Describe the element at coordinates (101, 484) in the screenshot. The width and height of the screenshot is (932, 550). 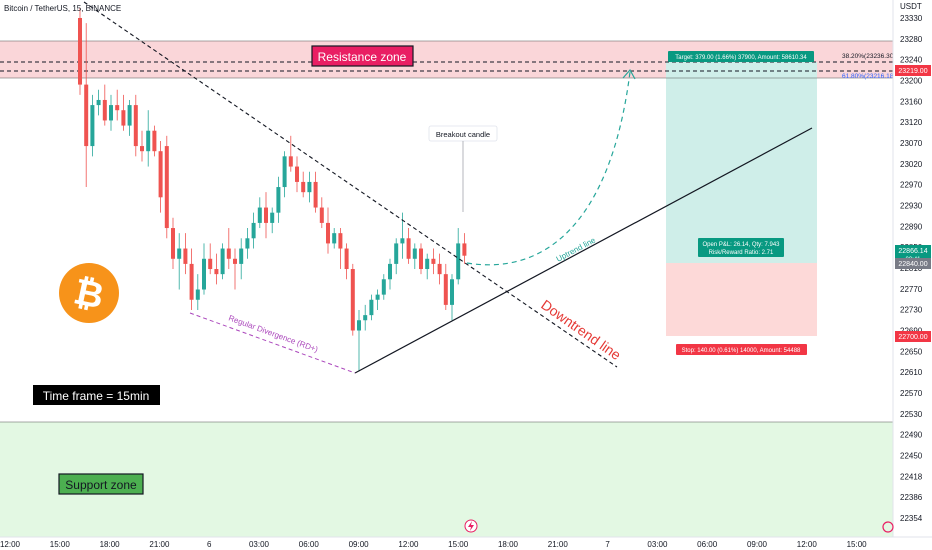
I see `support-label-box` at that location.